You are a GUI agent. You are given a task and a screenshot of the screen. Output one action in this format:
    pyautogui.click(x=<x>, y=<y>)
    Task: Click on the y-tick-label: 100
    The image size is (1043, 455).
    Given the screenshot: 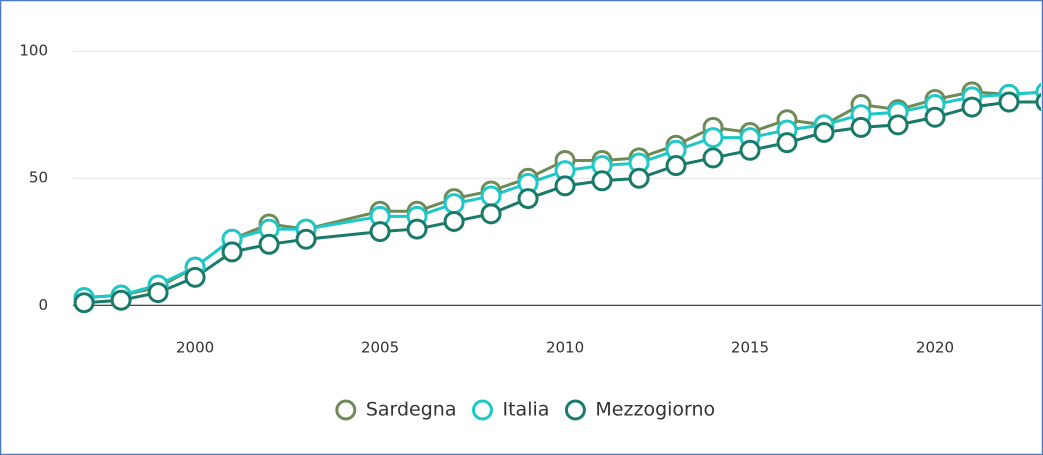 What is the action you would take?
    pyautogui.click(x=33, y=51)
    